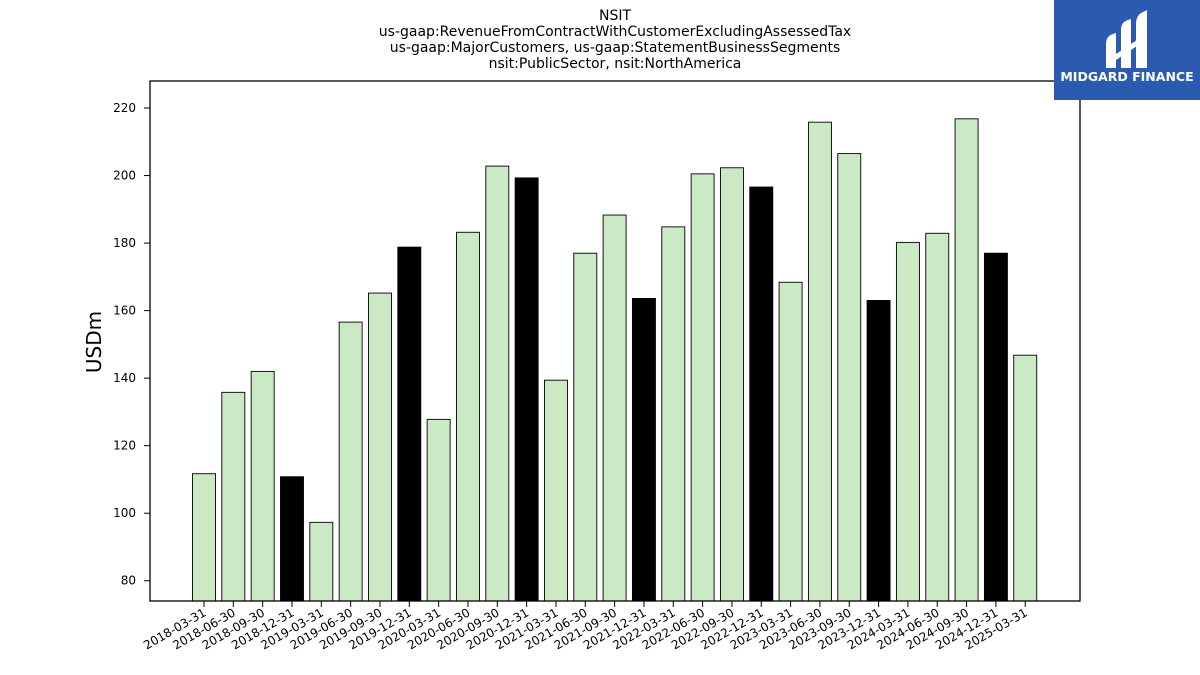 This screenshot has height=675, width=1200. I want to click on logo-mark-icon, so click(1126, 39).